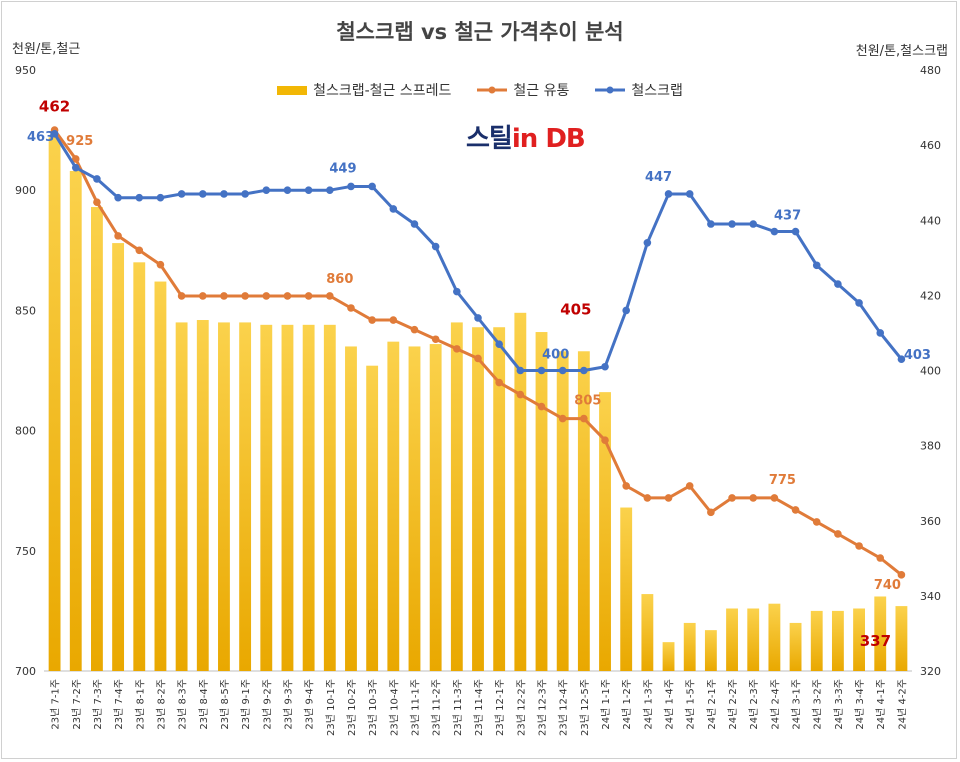 The height and width of the screenshot is (762, 960). What do you see at coordinates (541, 91) in the screenshot?
I see `legend-label-rebar: 철근 유통` at bounding box center [541, 91].